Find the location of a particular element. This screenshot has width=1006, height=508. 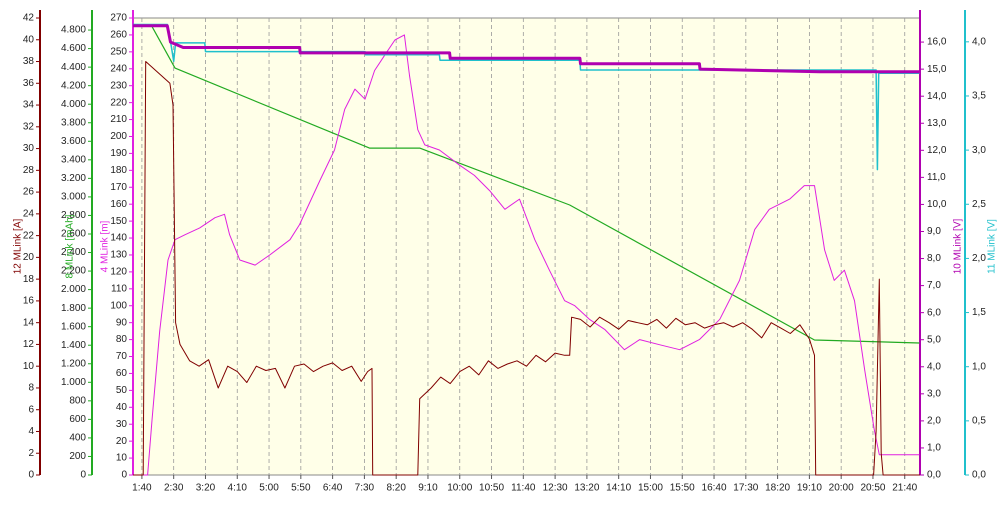

y-tick-label: 13,0 is located at coordinates (937, 123).